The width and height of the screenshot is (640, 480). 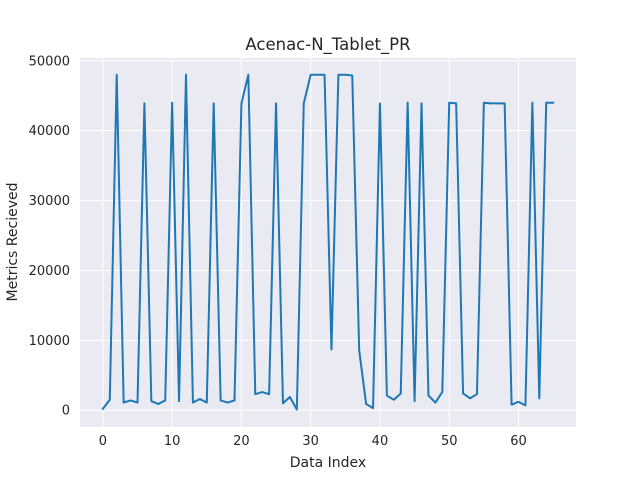 I want to click on y-axis-label: Metrics Recieved, so click(x=13, y=242).